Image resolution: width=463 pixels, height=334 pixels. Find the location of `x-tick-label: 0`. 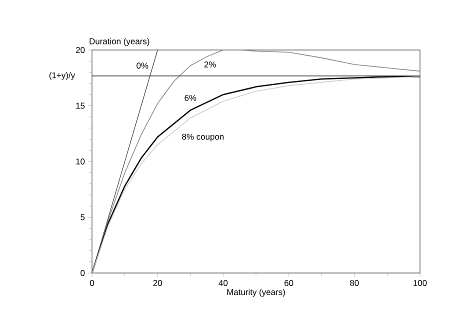

x-tick-label: 0 is located at coordinates (92, 283).